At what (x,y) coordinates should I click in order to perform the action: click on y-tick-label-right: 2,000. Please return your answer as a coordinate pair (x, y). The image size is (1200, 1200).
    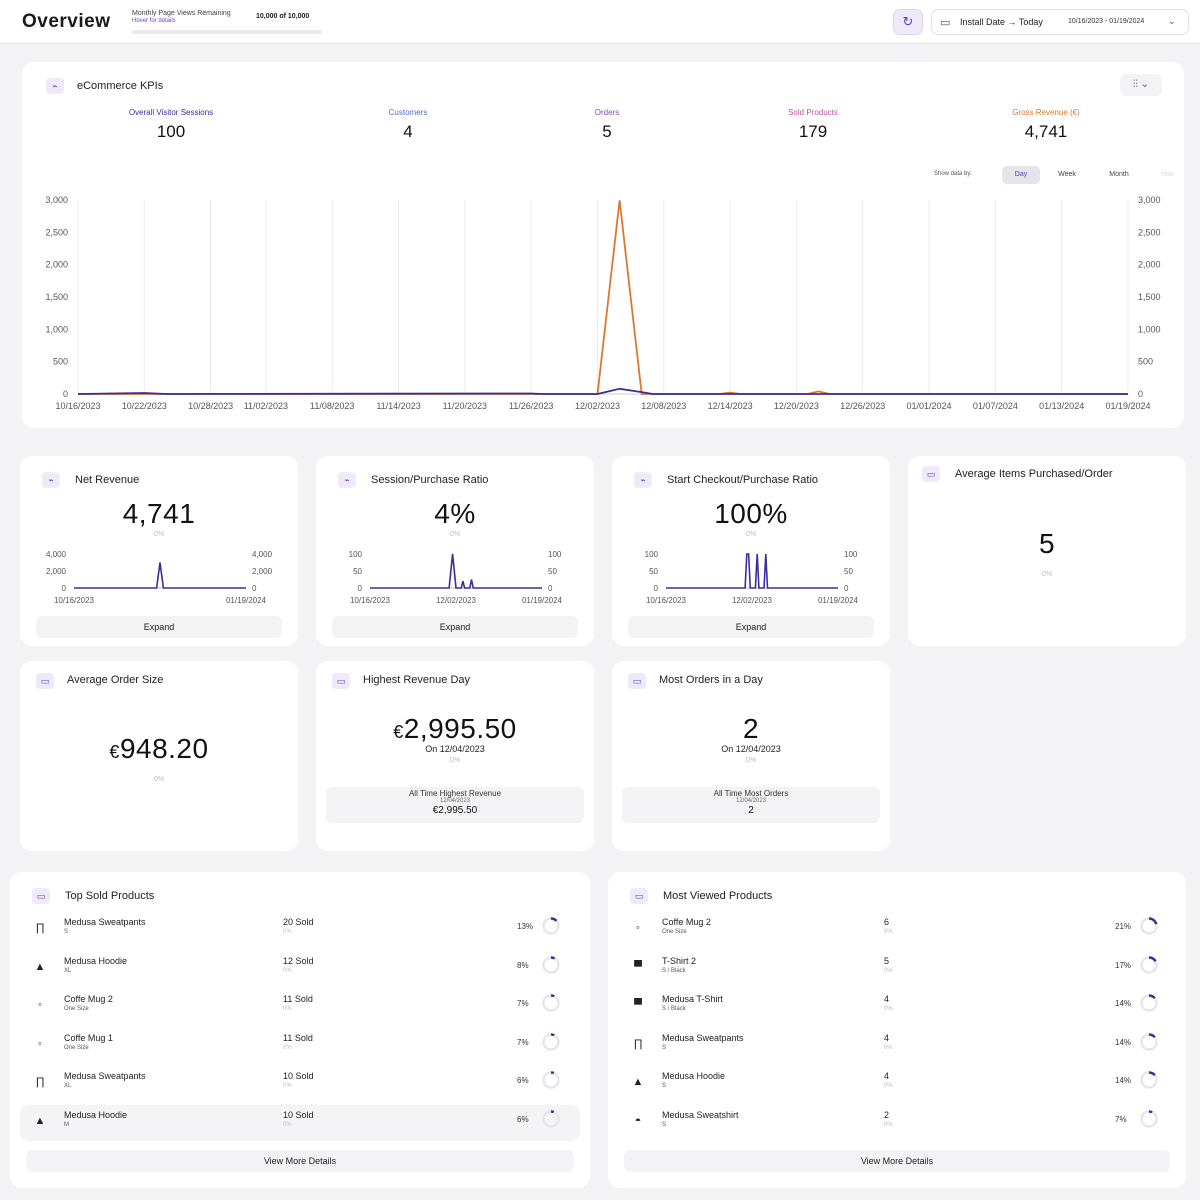
    Looking at the image, I should click on (1149, 265).